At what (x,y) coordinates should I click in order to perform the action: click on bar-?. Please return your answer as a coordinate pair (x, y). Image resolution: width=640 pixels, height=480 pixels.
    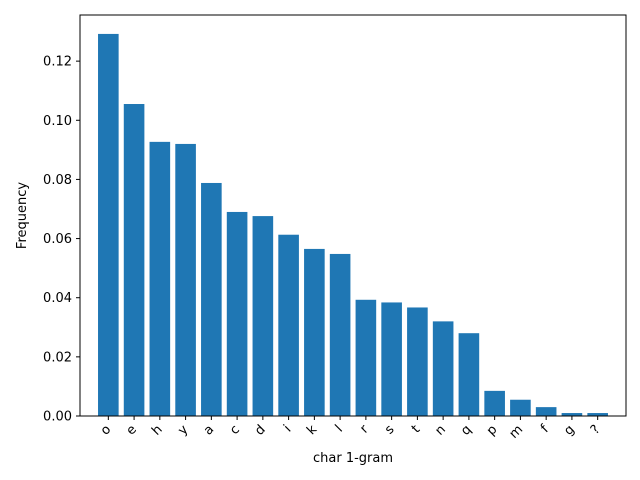
    Looking at the image, I should click on (597, 414).